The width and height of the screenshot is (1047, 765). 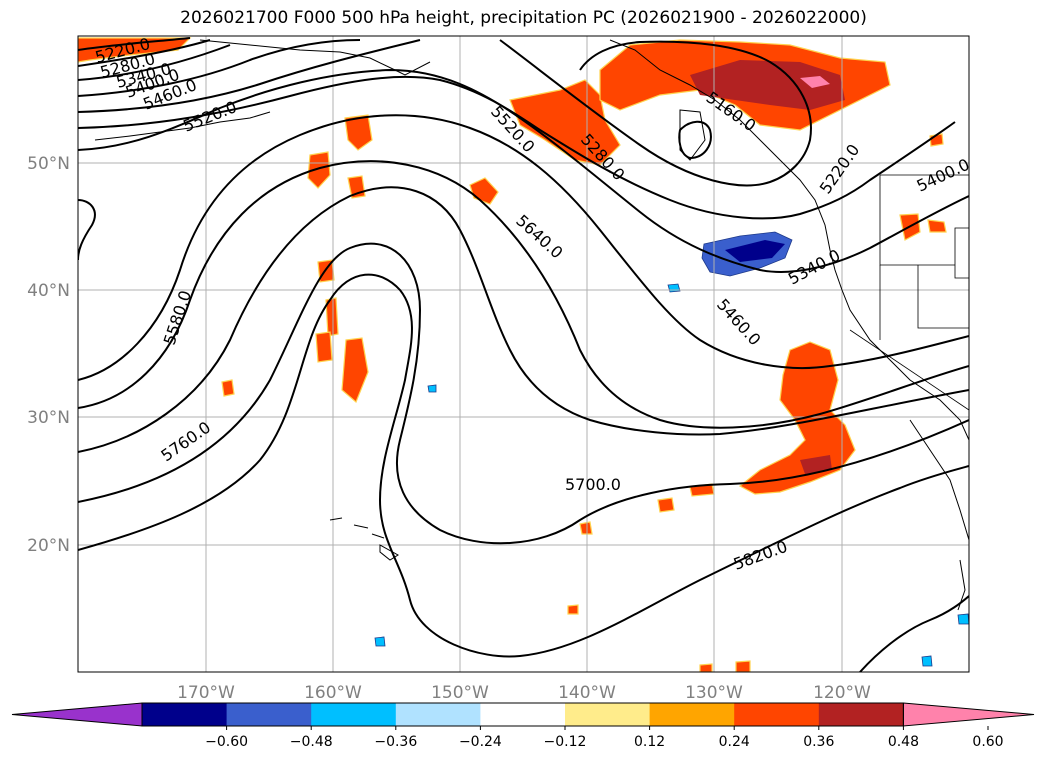 What do you see at coordinates (842, 693) in the screenshot?
I see `lon-label: 120°W` at bounding box center [842, 693].